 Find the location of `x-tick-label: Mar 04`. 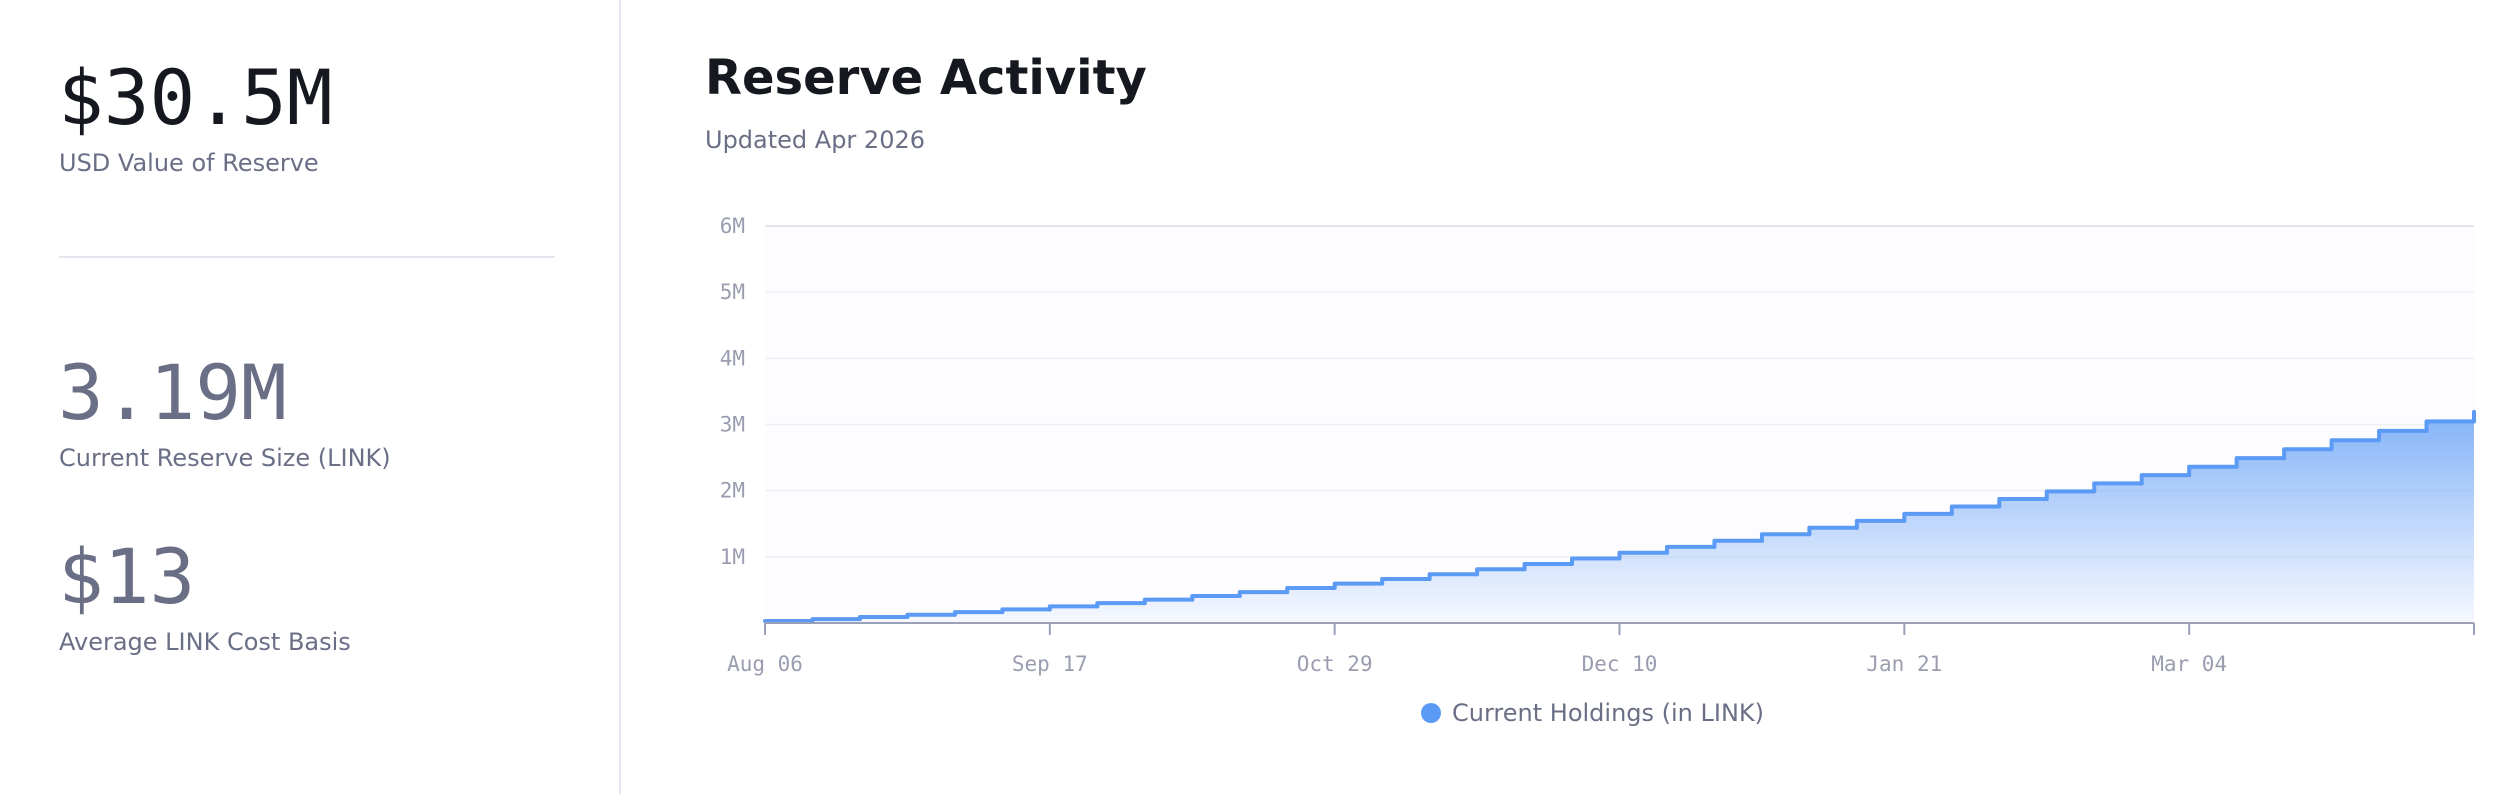

x-tick-label: Mar 04 is located at coordinates (2189, 664).